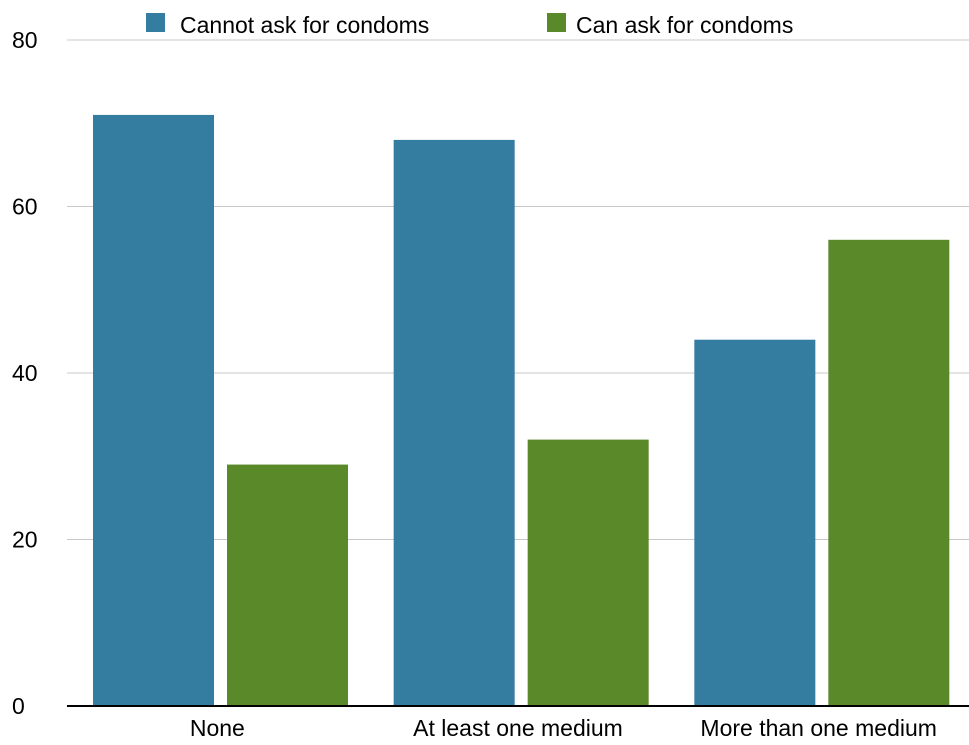 This screenshot has width=969, height=745. Describe the element at coordinates (518, 728) in the screenshot. I see `x-tick-label: At least one medium` at that location.